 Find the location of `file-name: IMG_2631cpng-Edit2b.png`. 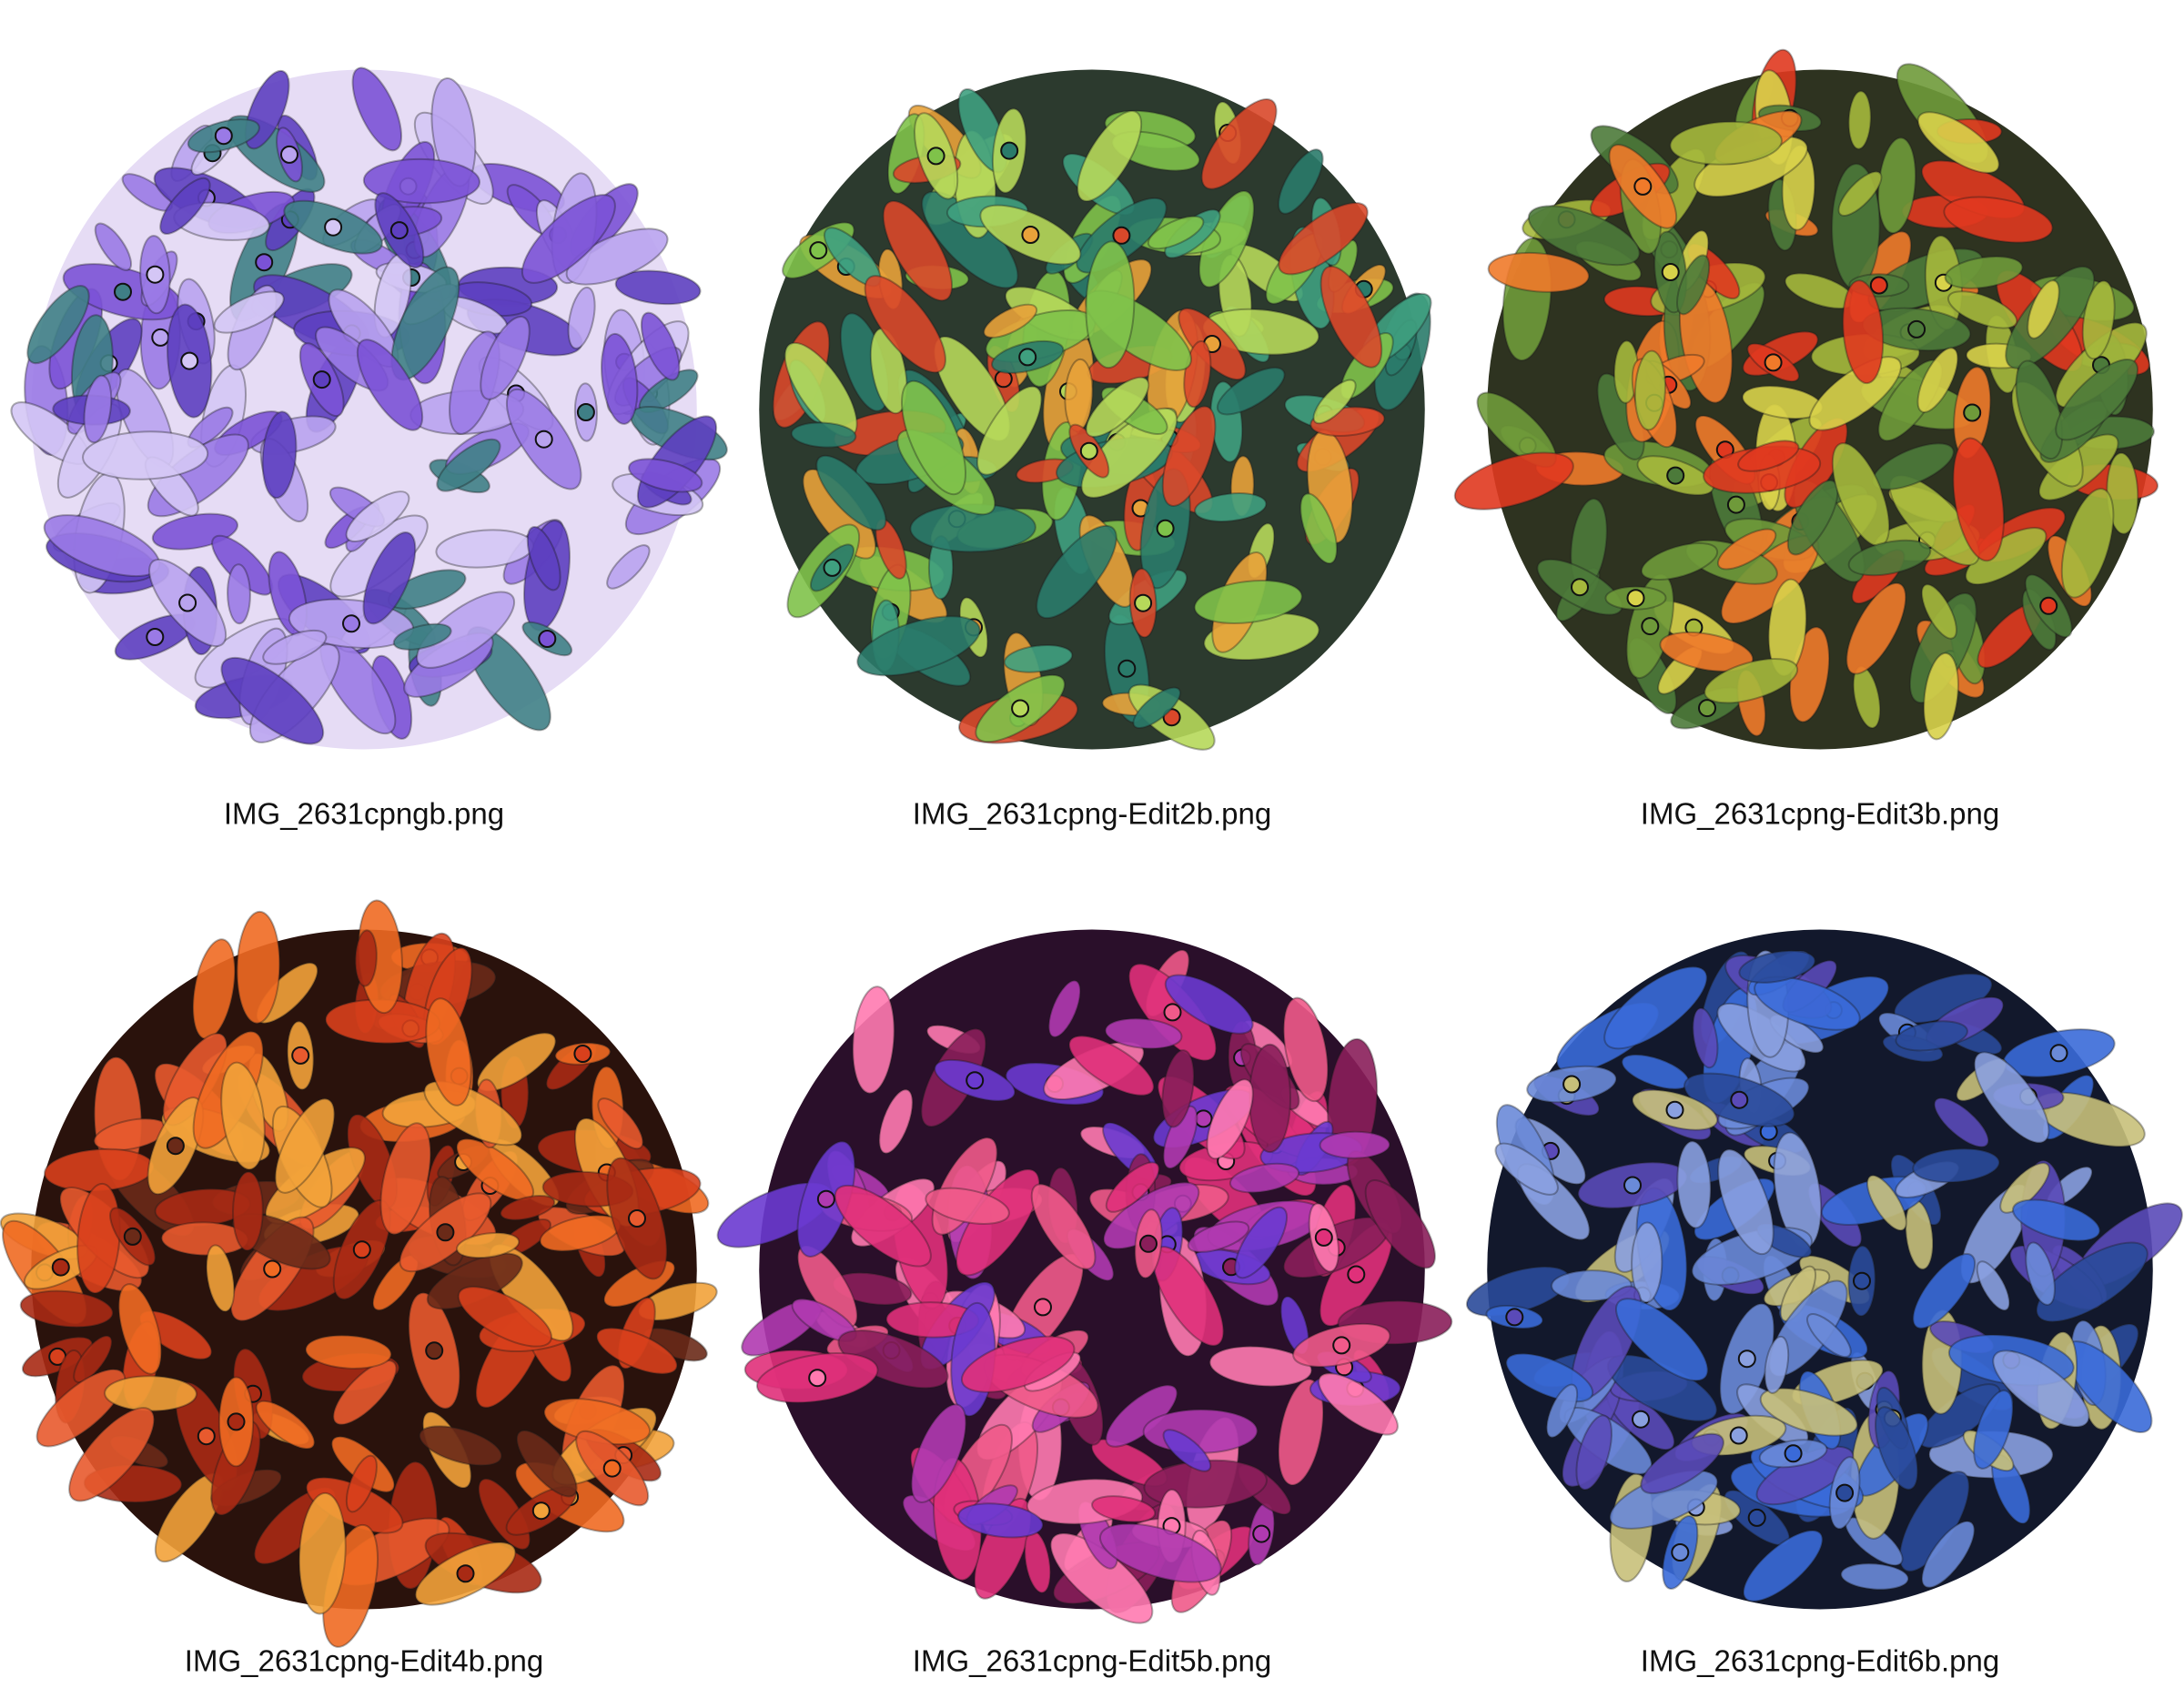

file-name: IMG_2631cpng-Edit2b.png is located at coordinates (1092, 814).